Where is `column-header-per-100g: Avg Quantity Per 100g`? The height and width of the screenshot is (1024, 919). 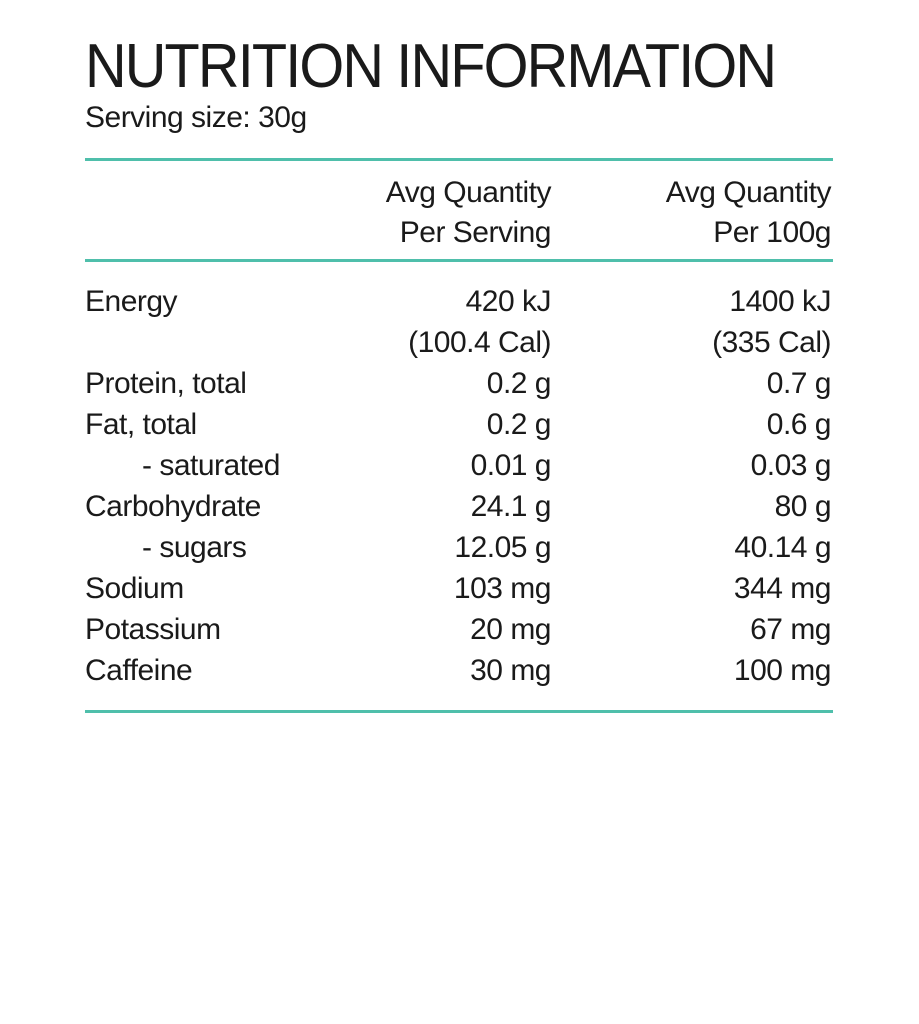
column-header-per-100g: Avg Quantity Per 100g is located at coordinates (748, 213).